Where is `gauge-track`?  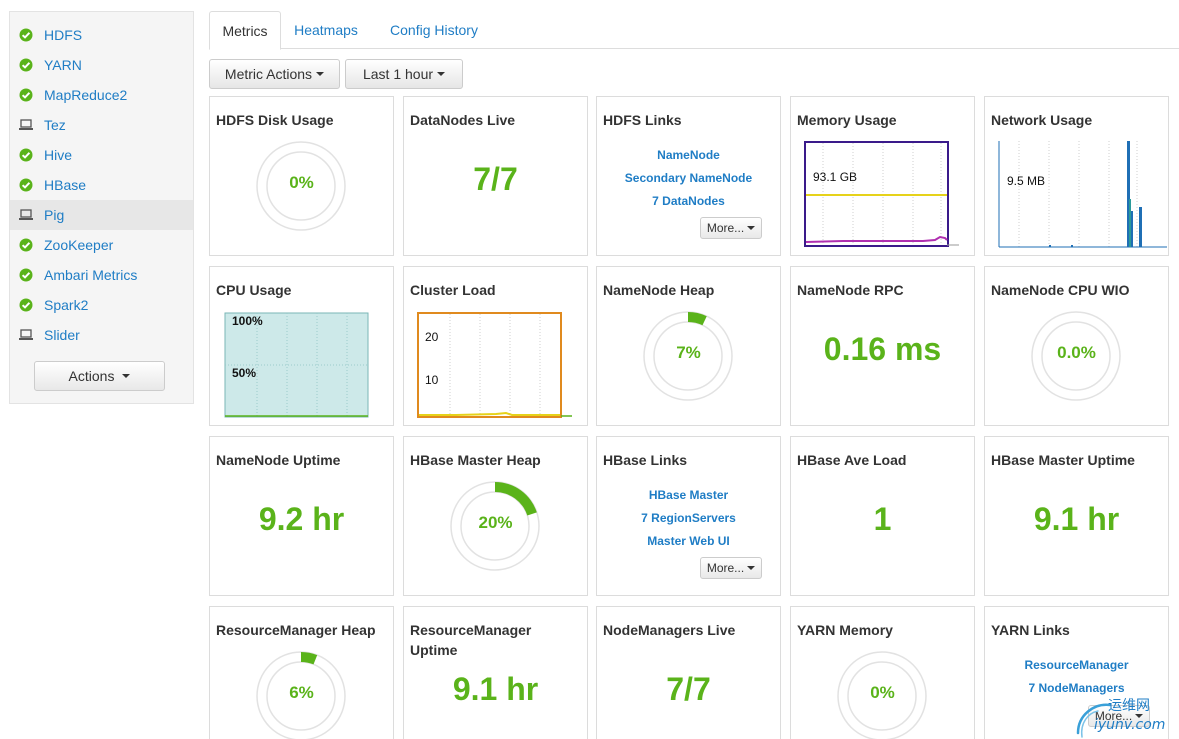
gauge-track is located at coordinates (301, 186).